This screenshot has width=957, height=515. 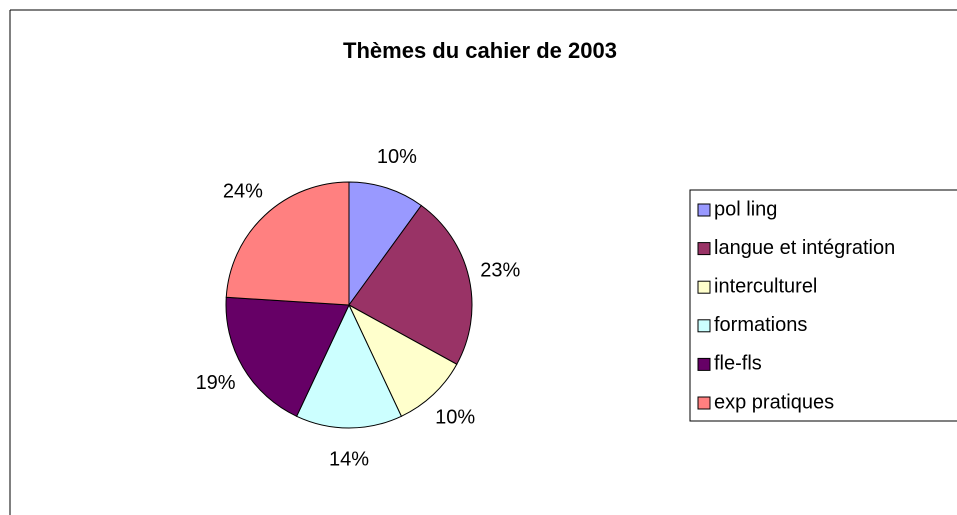 What do you see at coordinates (804, 248) in the screenshot?
I see `legend-label: langue et intégration` at bounding box center [804, 248].